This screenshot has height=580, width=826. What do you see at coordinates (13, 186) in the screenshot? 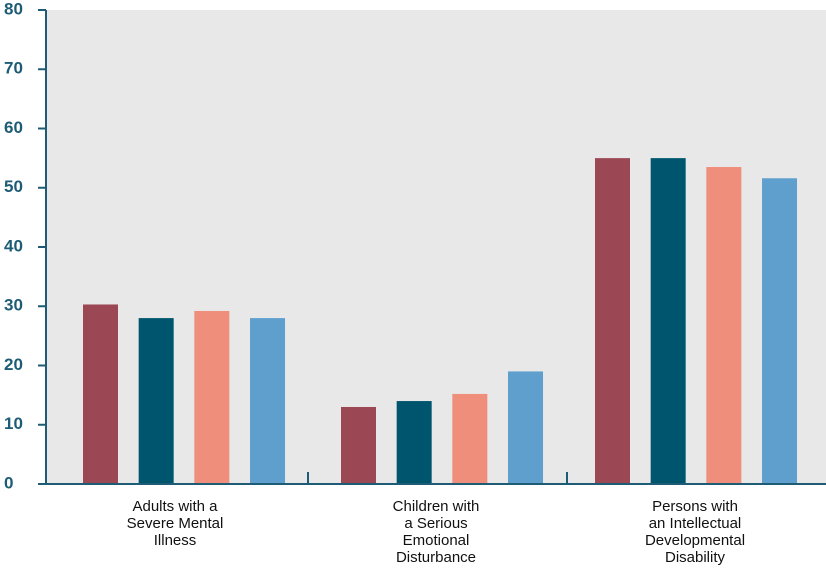
I see `y-tick-label: 50` at bounding box center [13, 186].